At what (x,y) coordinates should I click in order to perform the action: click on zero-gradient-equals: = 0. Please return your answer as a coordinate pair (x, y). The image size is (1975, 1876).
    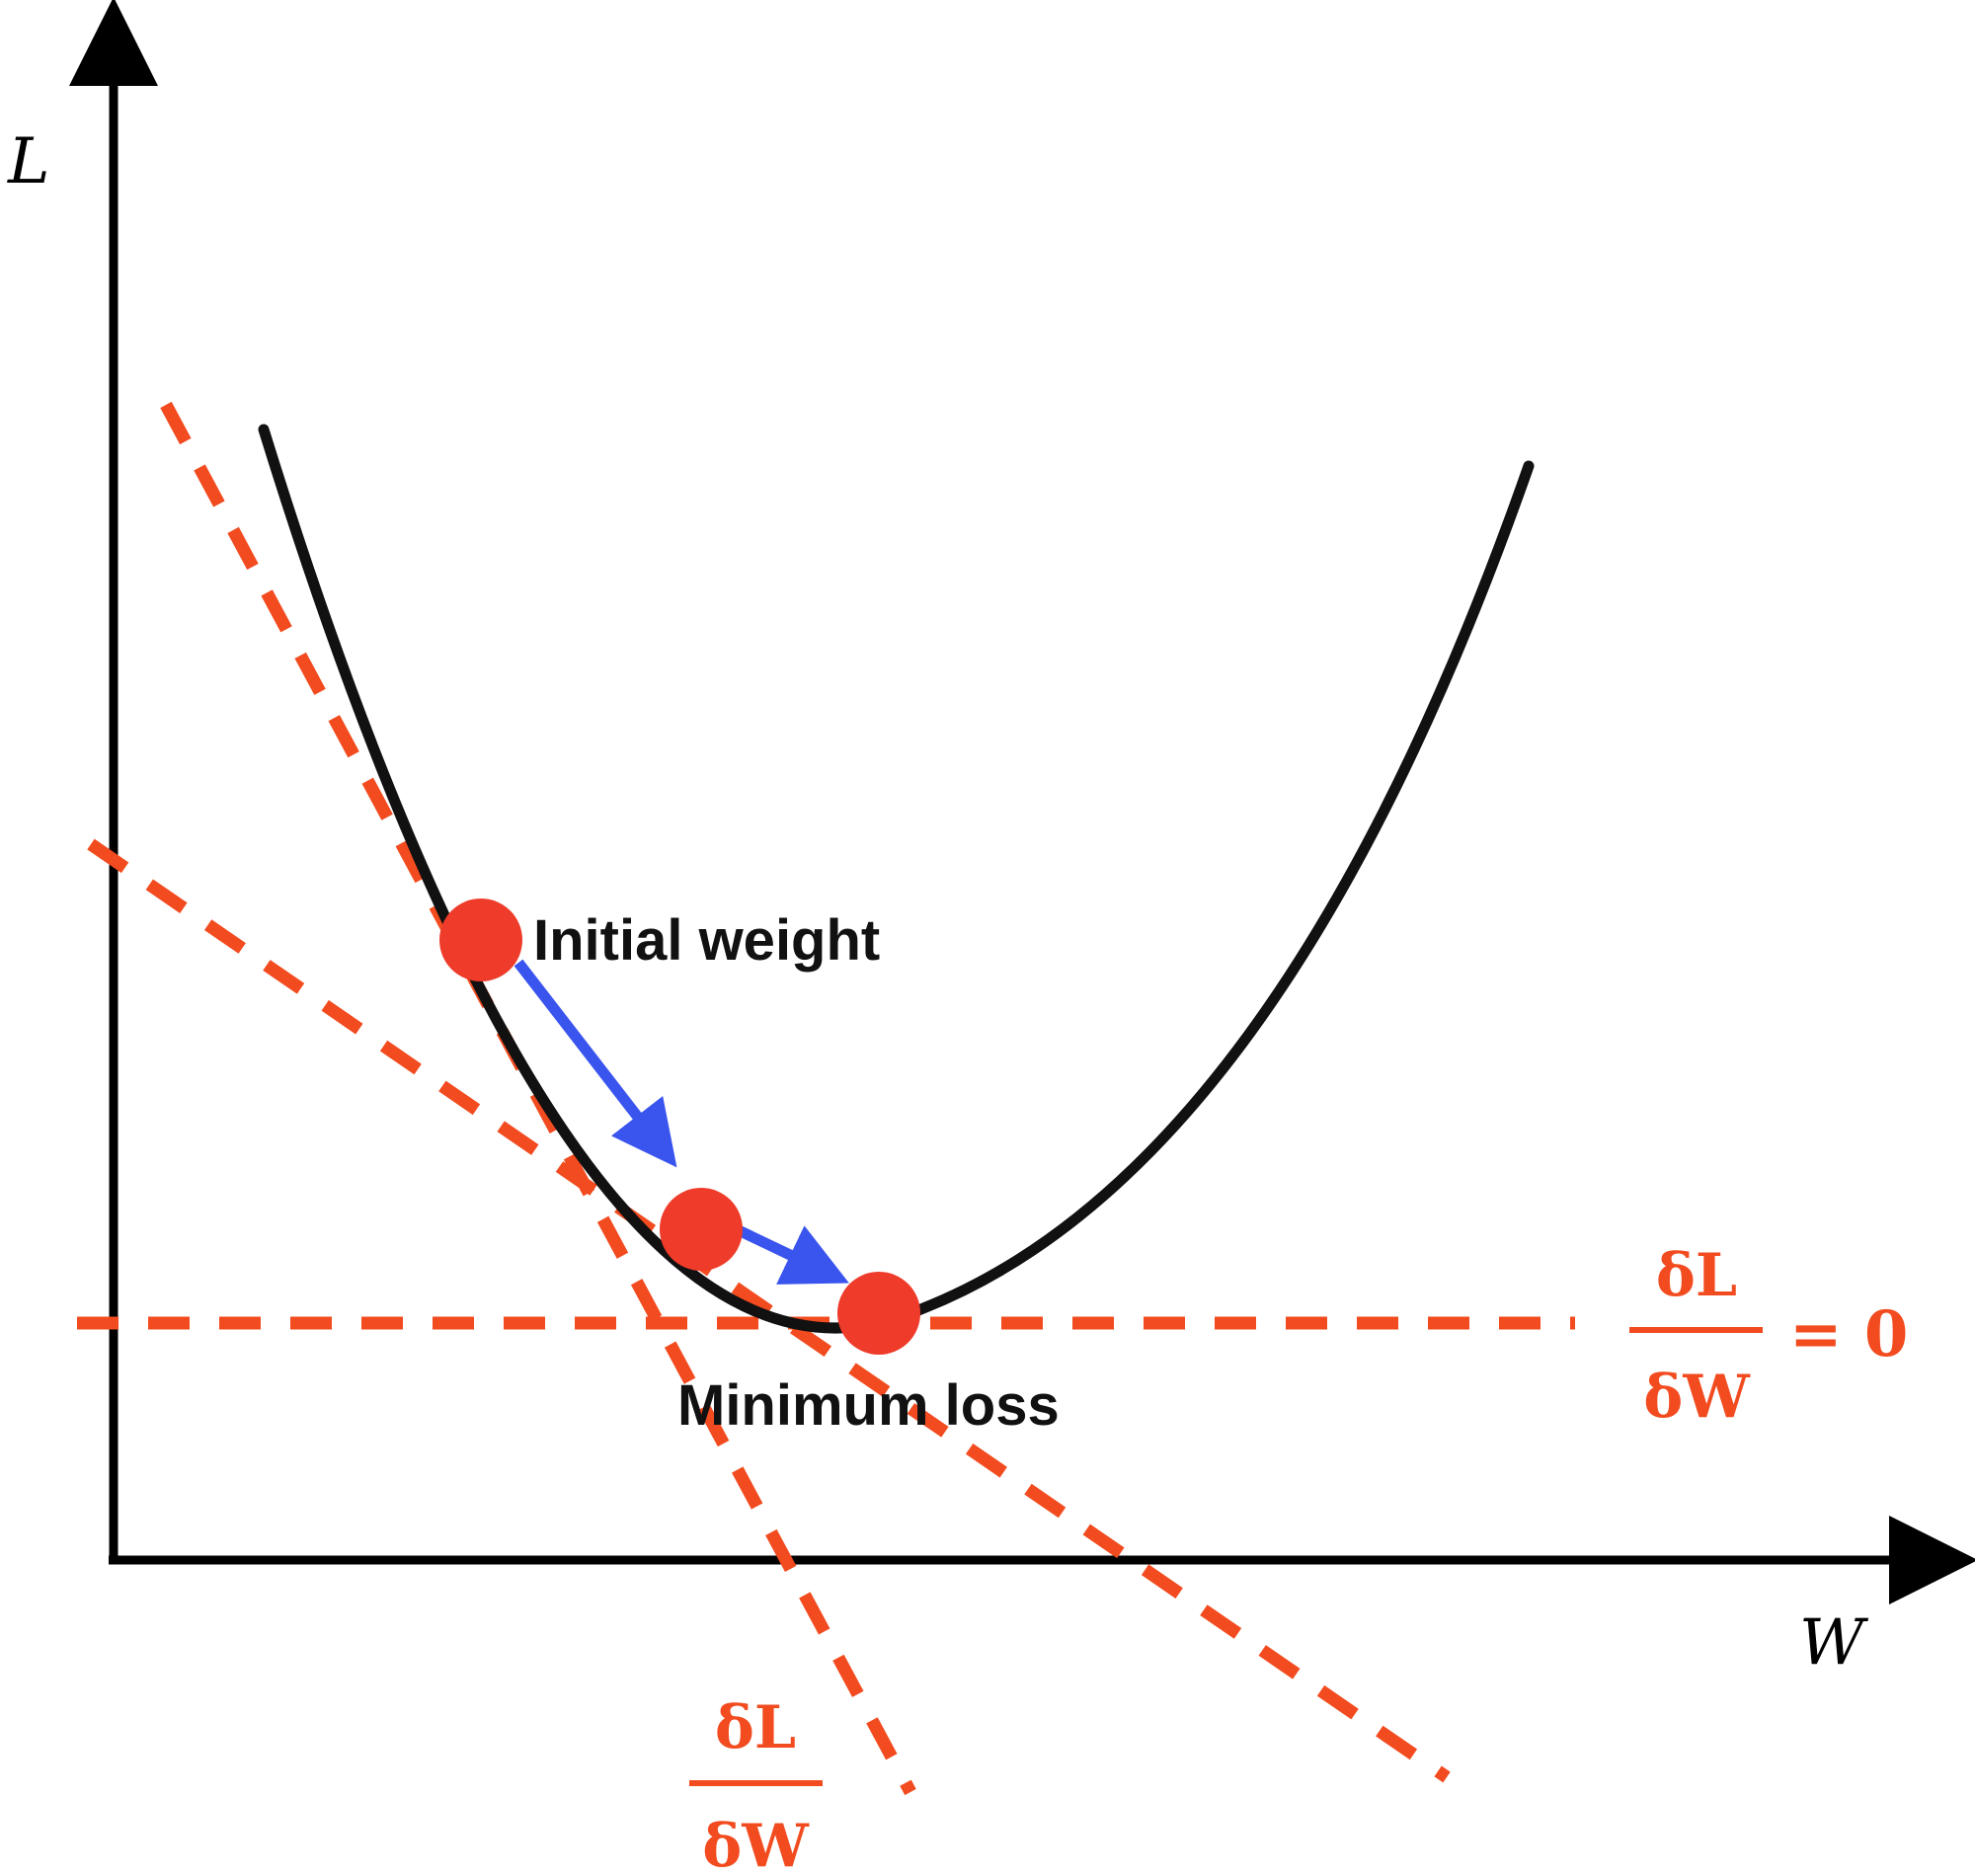
    Looking at the image, I should click on (1849, 1334).